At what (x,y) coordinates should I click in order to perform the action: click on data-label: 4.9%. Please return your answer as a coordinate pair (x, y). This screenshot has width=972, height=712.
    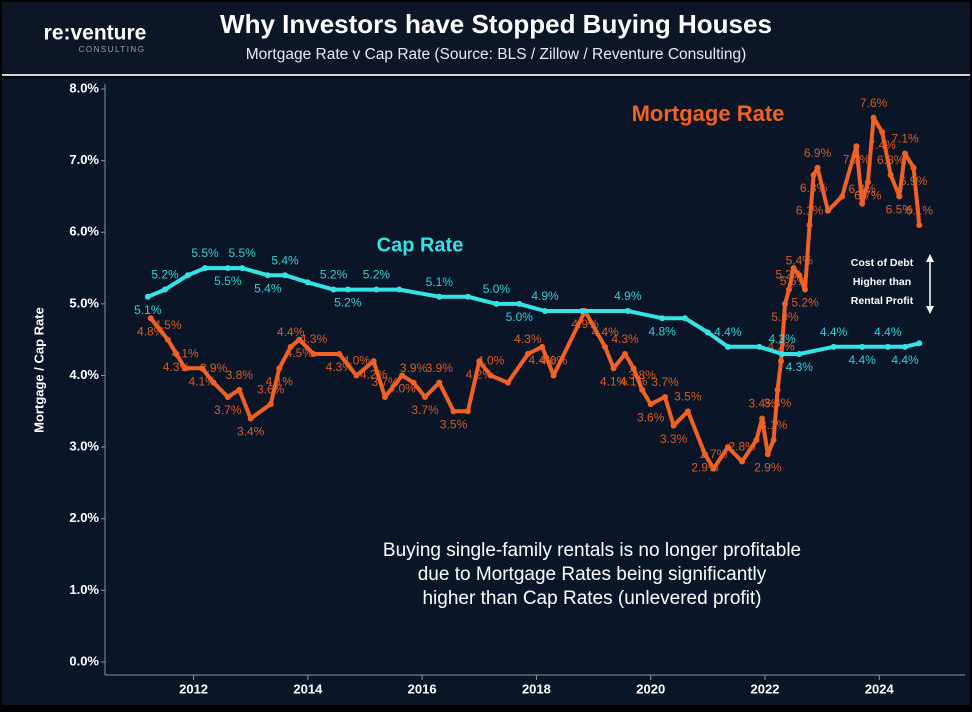
    Looking at the image, I should click on (545, 296).